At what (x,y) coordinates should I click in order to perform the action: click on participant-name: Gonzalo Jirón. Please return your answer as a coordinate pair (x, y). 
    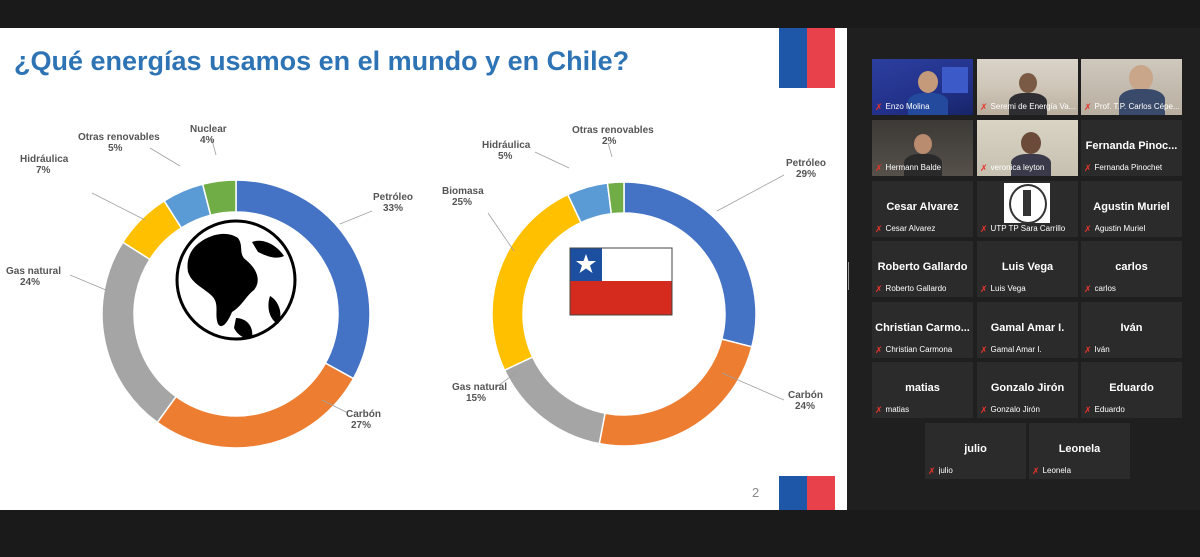
    Looking at the image, I should click on (1027, 388).